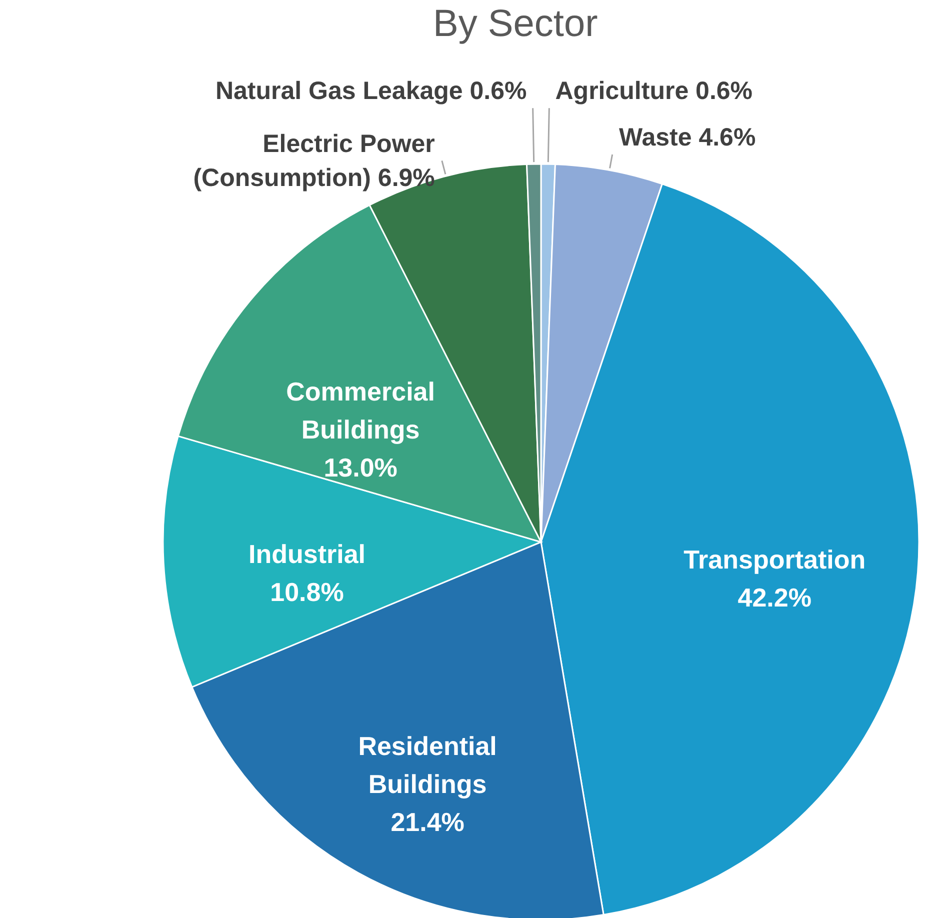 Image resolution: width=926 pixels, height=918 pixels. I want to click on slice-label: Residential Buildings, so click(427, 765).